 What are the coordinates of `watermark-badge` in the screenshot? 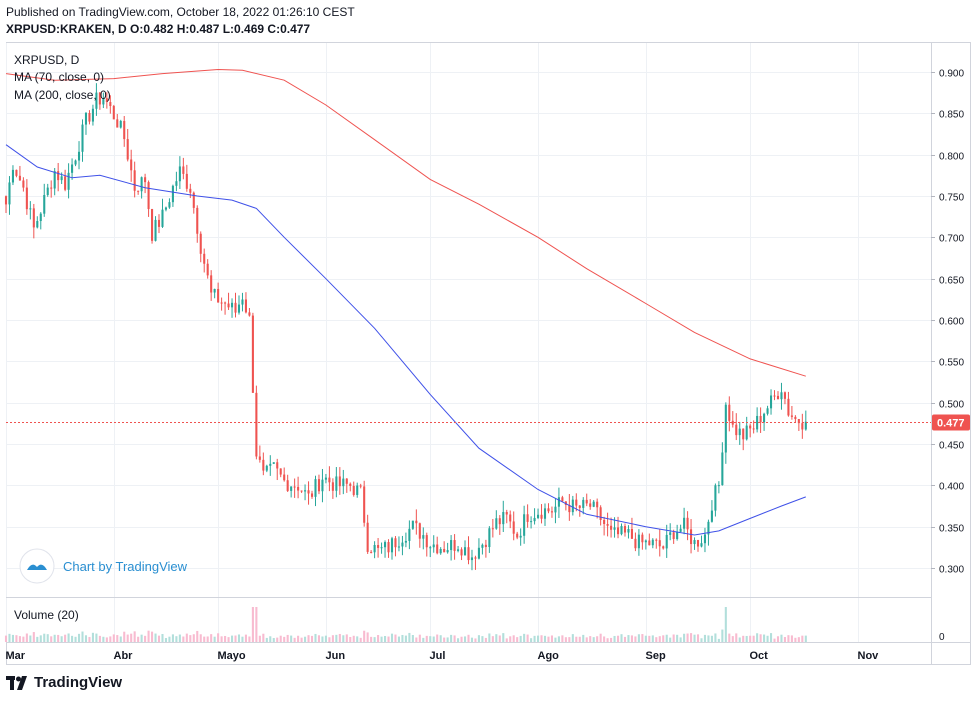 It's located at (37, 566).